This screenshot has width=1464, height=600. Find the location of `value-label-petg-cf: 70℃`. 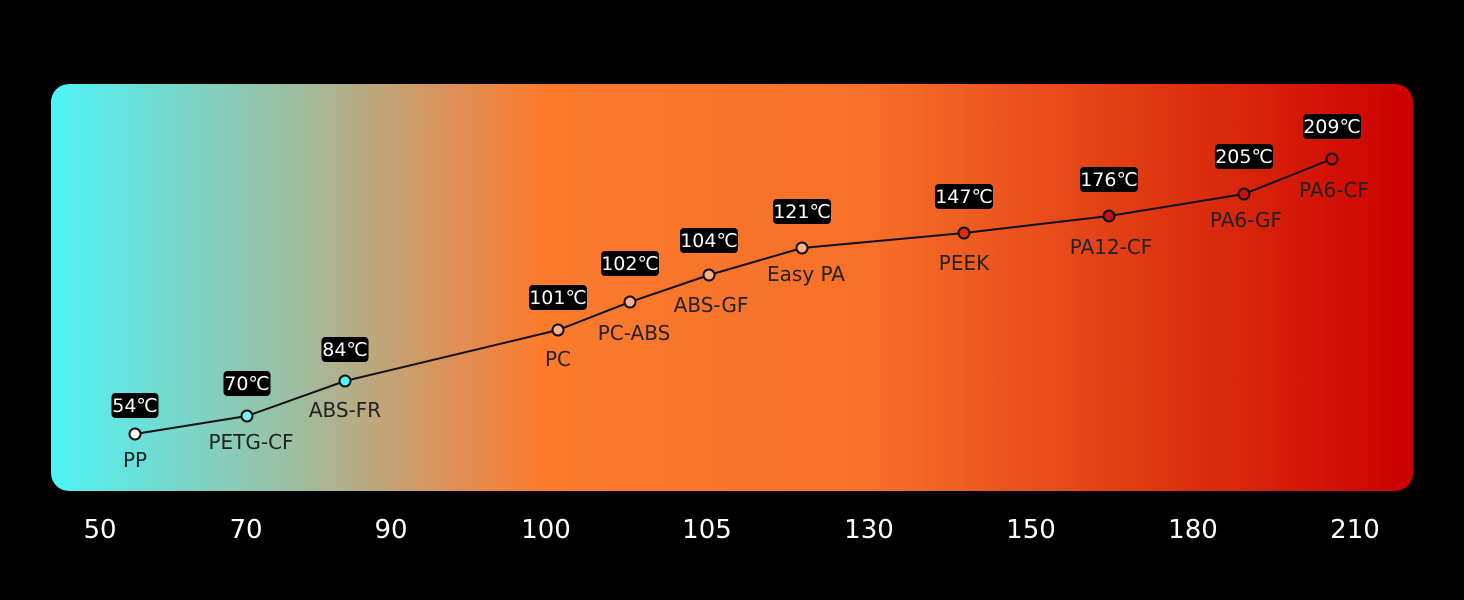

value-label-petg-cf: 70℃ is located at coordinates (247, 384).